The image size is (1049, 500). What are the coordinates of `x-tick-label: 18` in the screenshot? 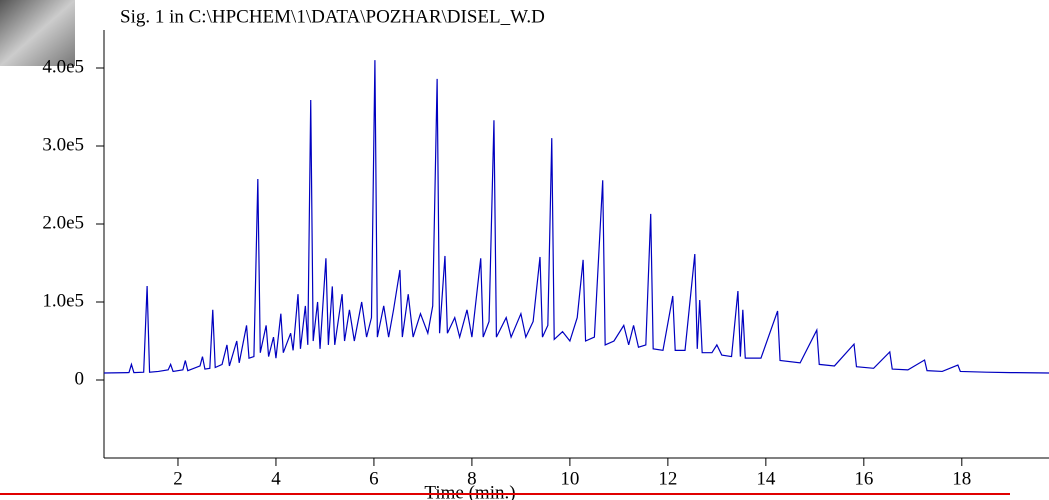 It's located at (961, 478).